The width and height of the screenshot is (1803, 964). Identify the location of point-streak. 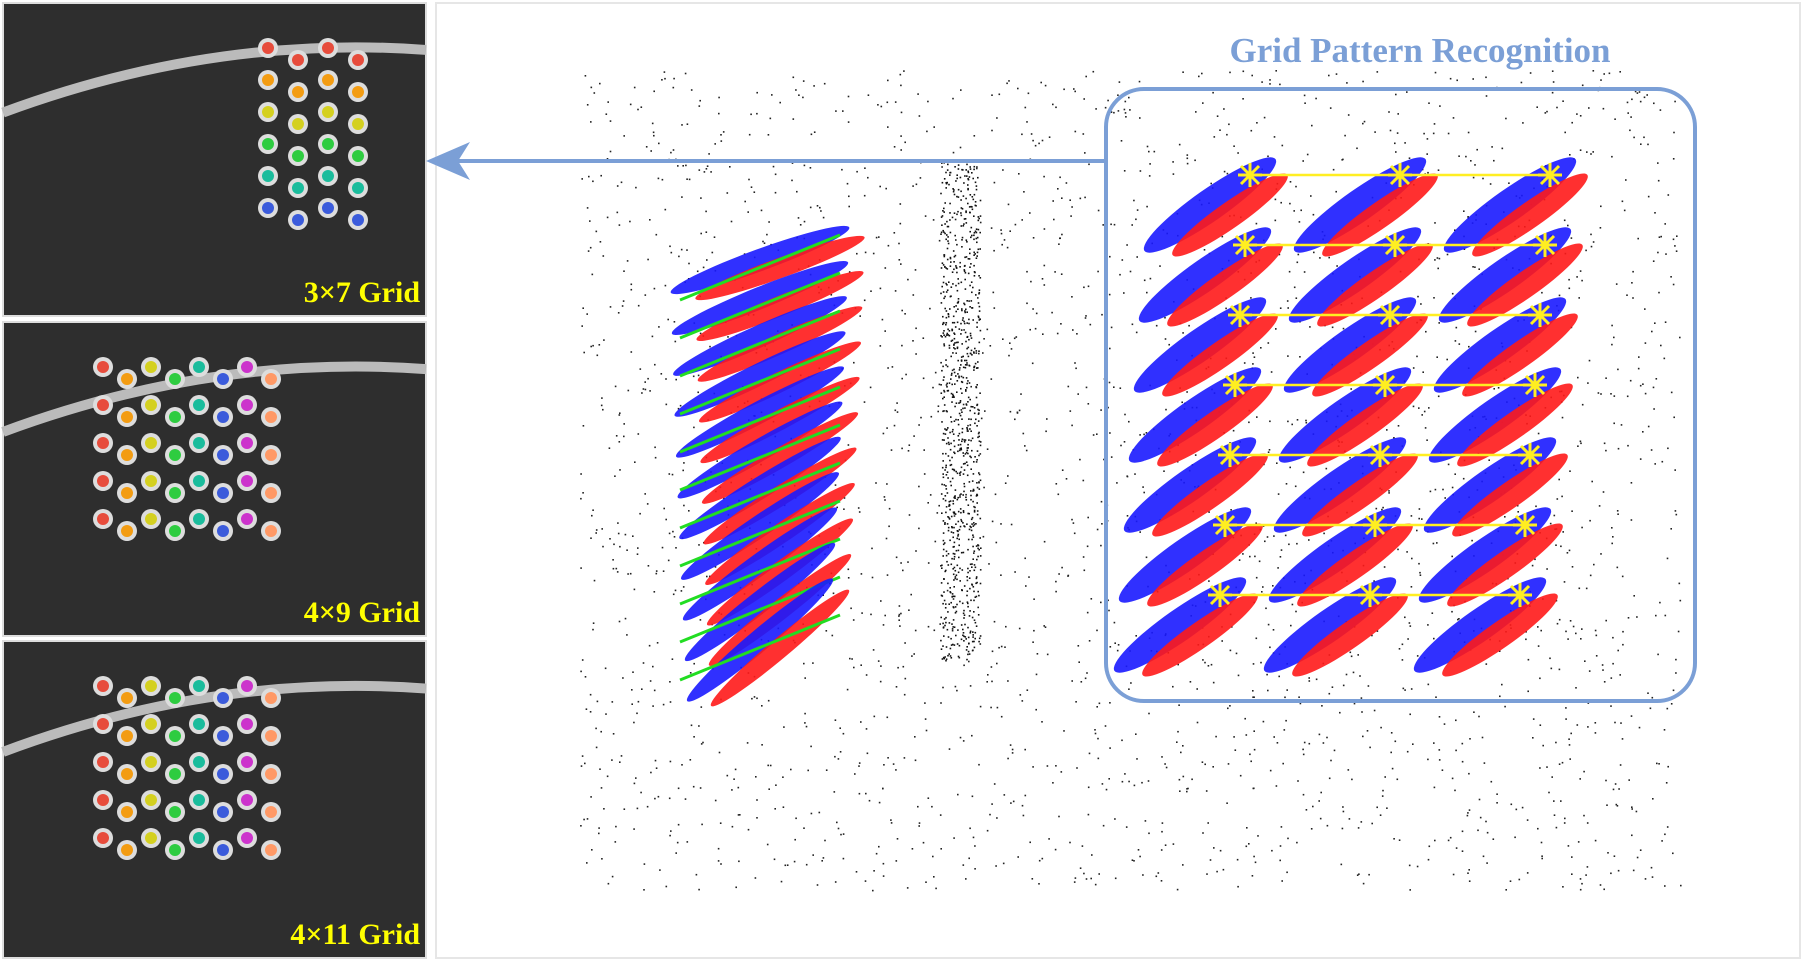
(1375, 285).